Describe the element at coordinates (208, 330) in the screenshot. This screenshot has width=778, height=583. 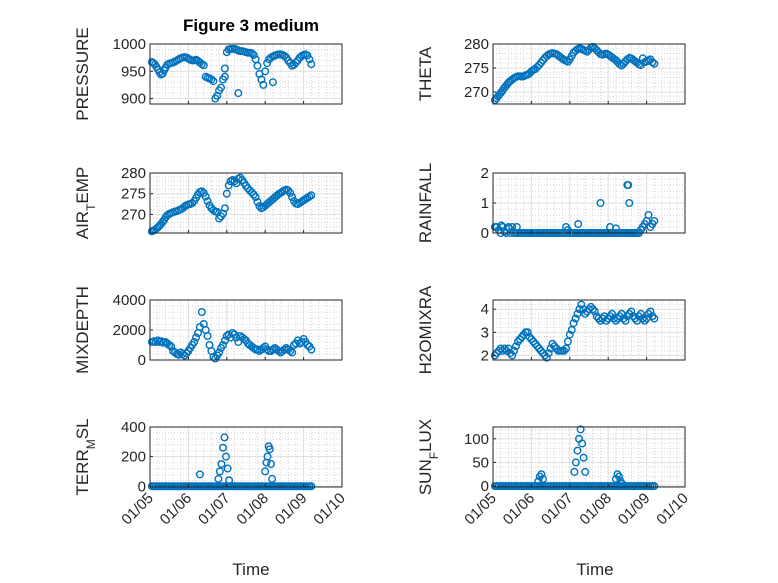
I see `subplot-mixdepth: 0 2000 4000 MIXDEPTH` at that location.